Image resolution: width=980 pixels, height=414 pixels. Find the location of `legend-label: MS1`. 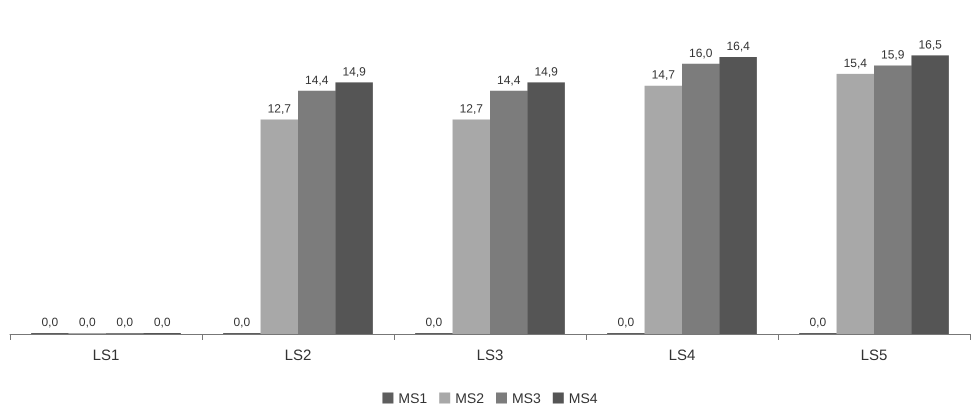

legend-label: MS1 is located at coordinates (413, 398).